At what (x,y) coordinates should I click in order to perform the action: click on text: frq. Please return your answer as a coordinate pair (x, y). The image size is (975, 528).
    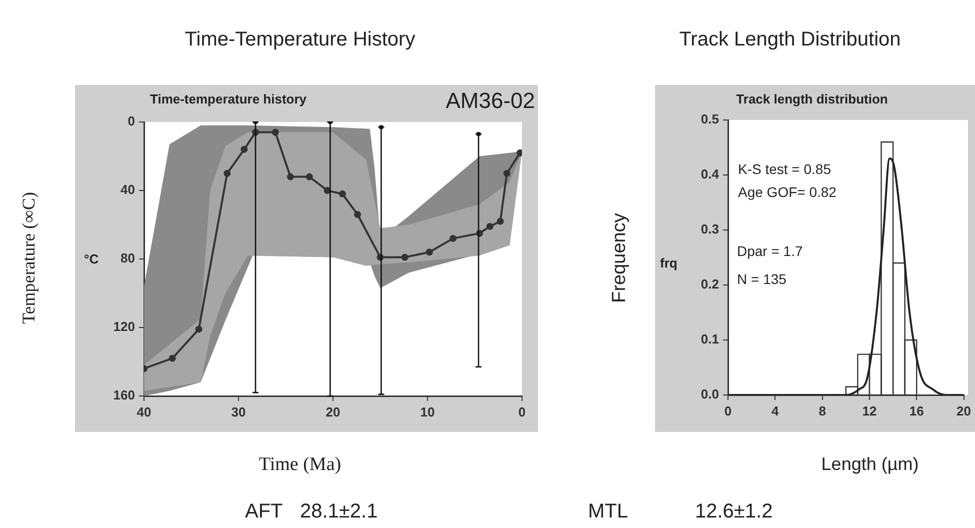
    Looking at the image, I should click on (669, 263).